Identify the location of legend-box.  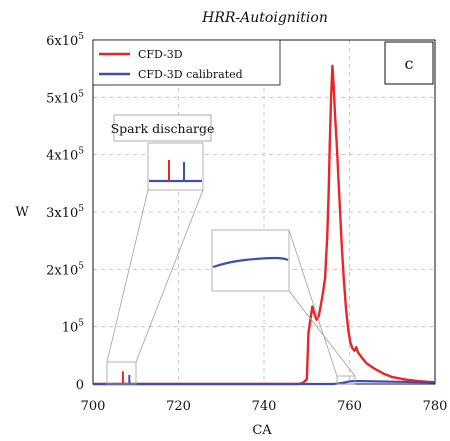
(186, 62).